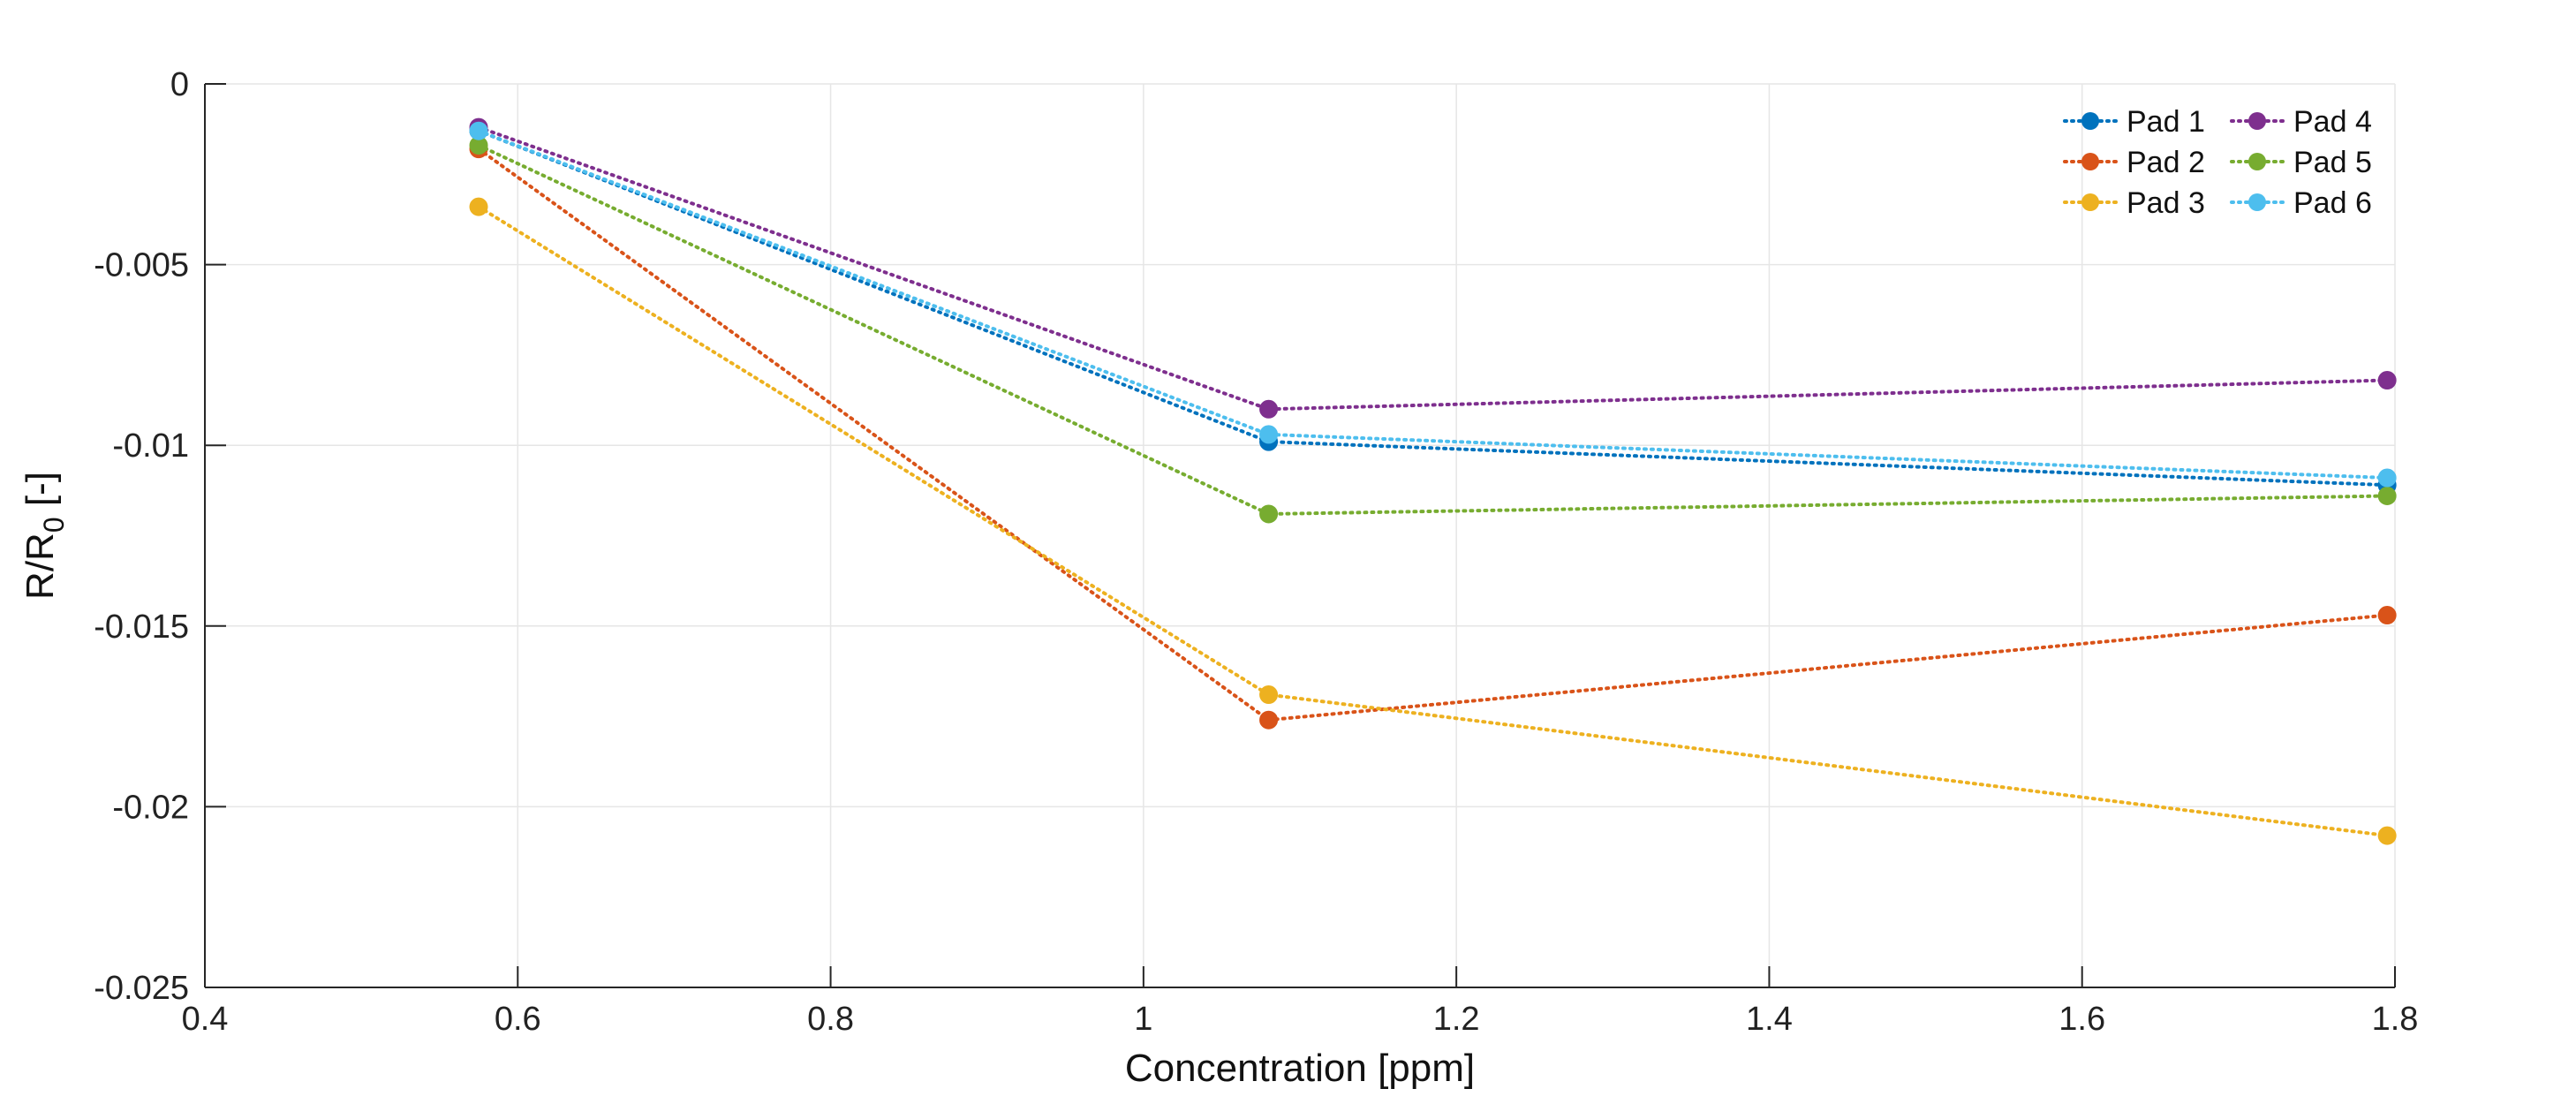 The width and height of the screenshot is (2576, 1104). What do you see at coordinates (2395, 1019) in the screenshot?
I see `x-tick-label: 1.8` at bounding box center [2395, 1019].